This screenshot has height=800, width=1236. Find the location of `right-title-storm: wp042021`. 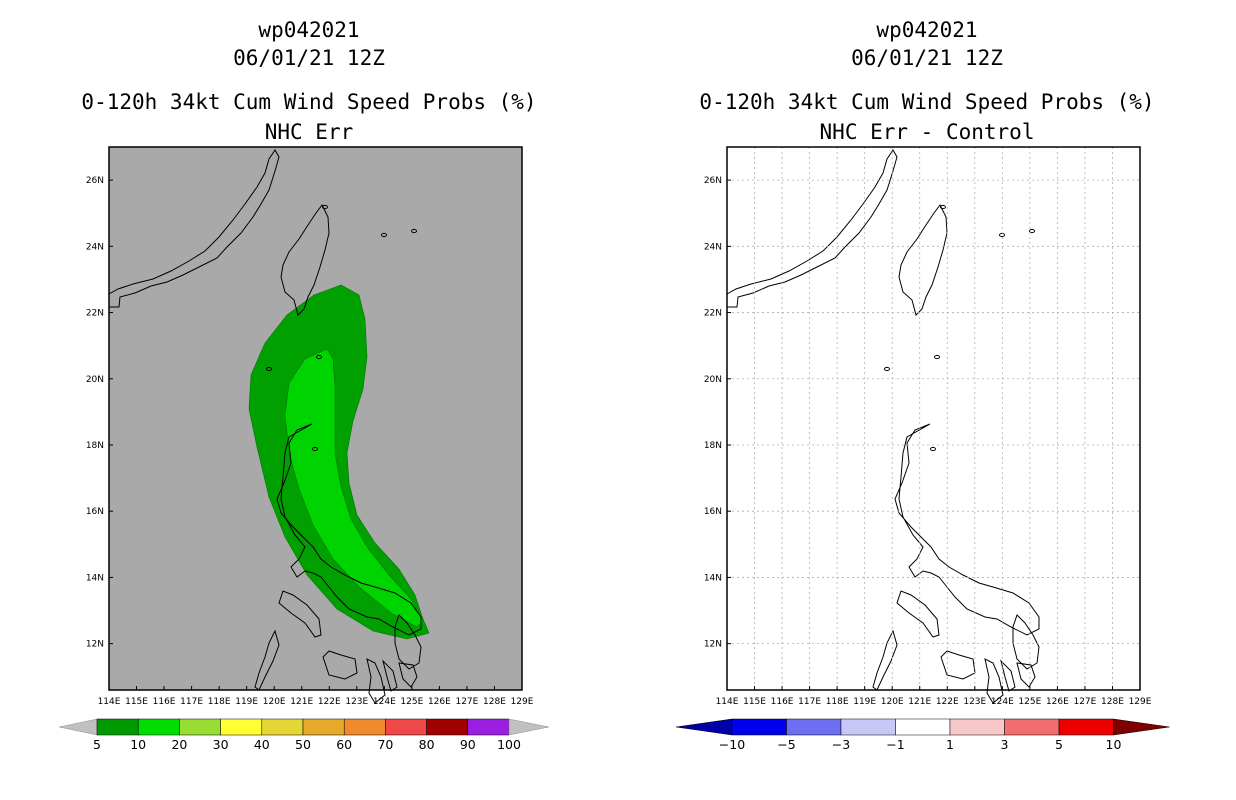

right-title-storm: wp042021 is located at coordinates (927, 30).